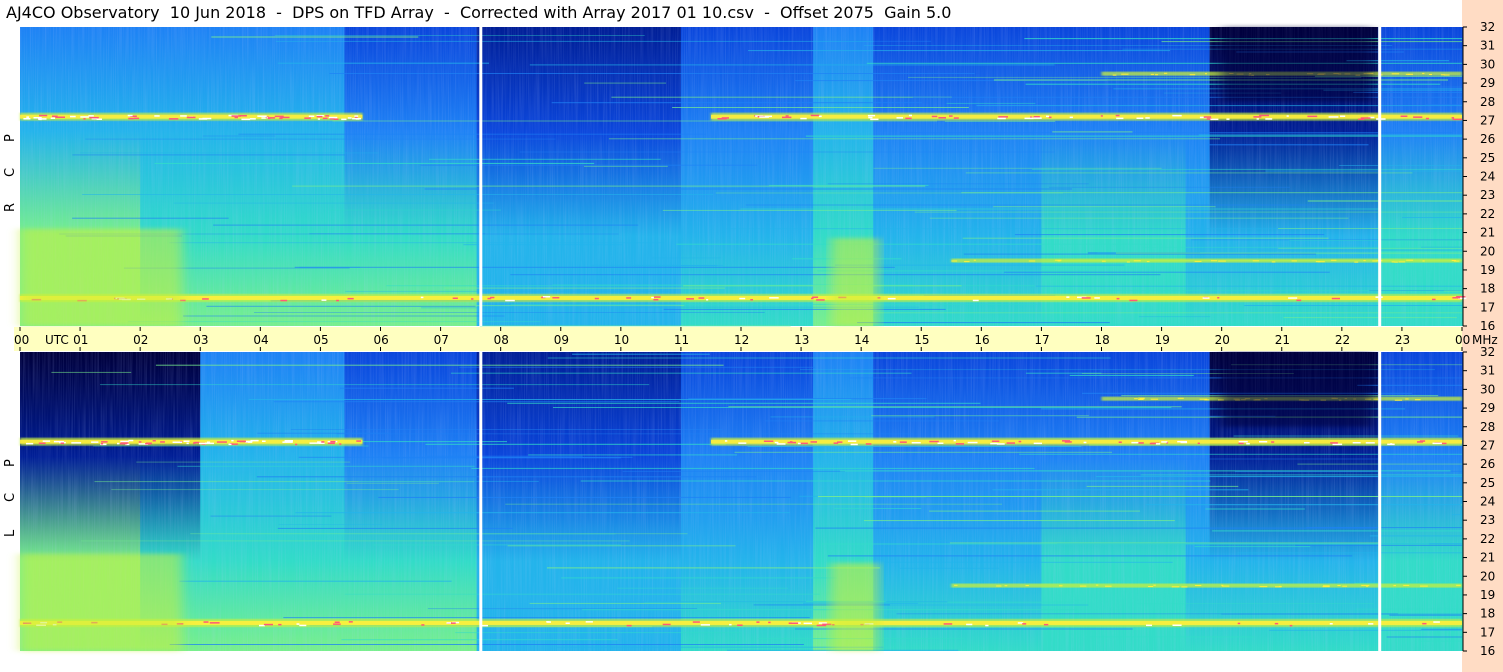  Describe the element at coordinates (1485, 340) in the screenshot. I see `mhz-unit-label: MHz` at that location.